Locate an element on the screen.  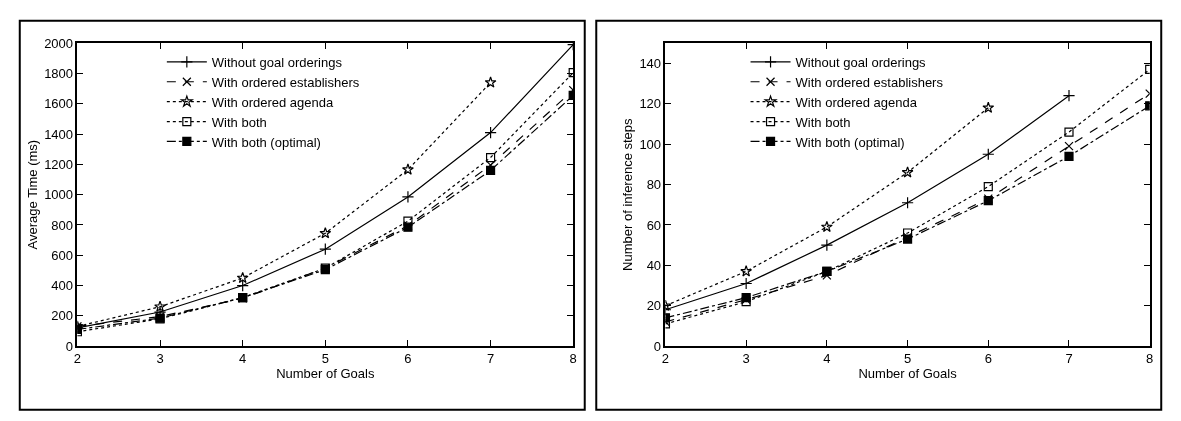
y-tick-label: 40 is located at coordinates (654, 265).